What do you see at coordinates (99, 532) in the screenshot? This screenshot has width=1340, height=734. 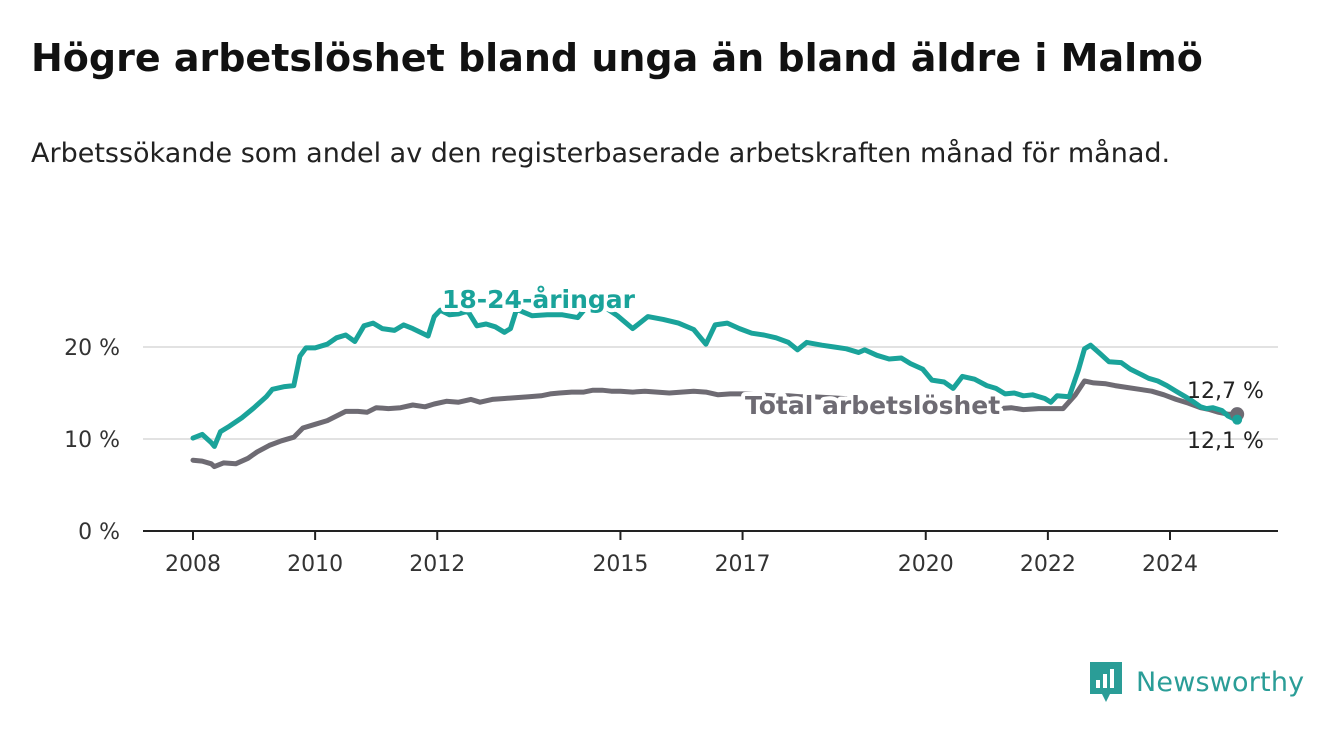 I see `y-tick-label: 0 %` at bounding box center [99, 532].